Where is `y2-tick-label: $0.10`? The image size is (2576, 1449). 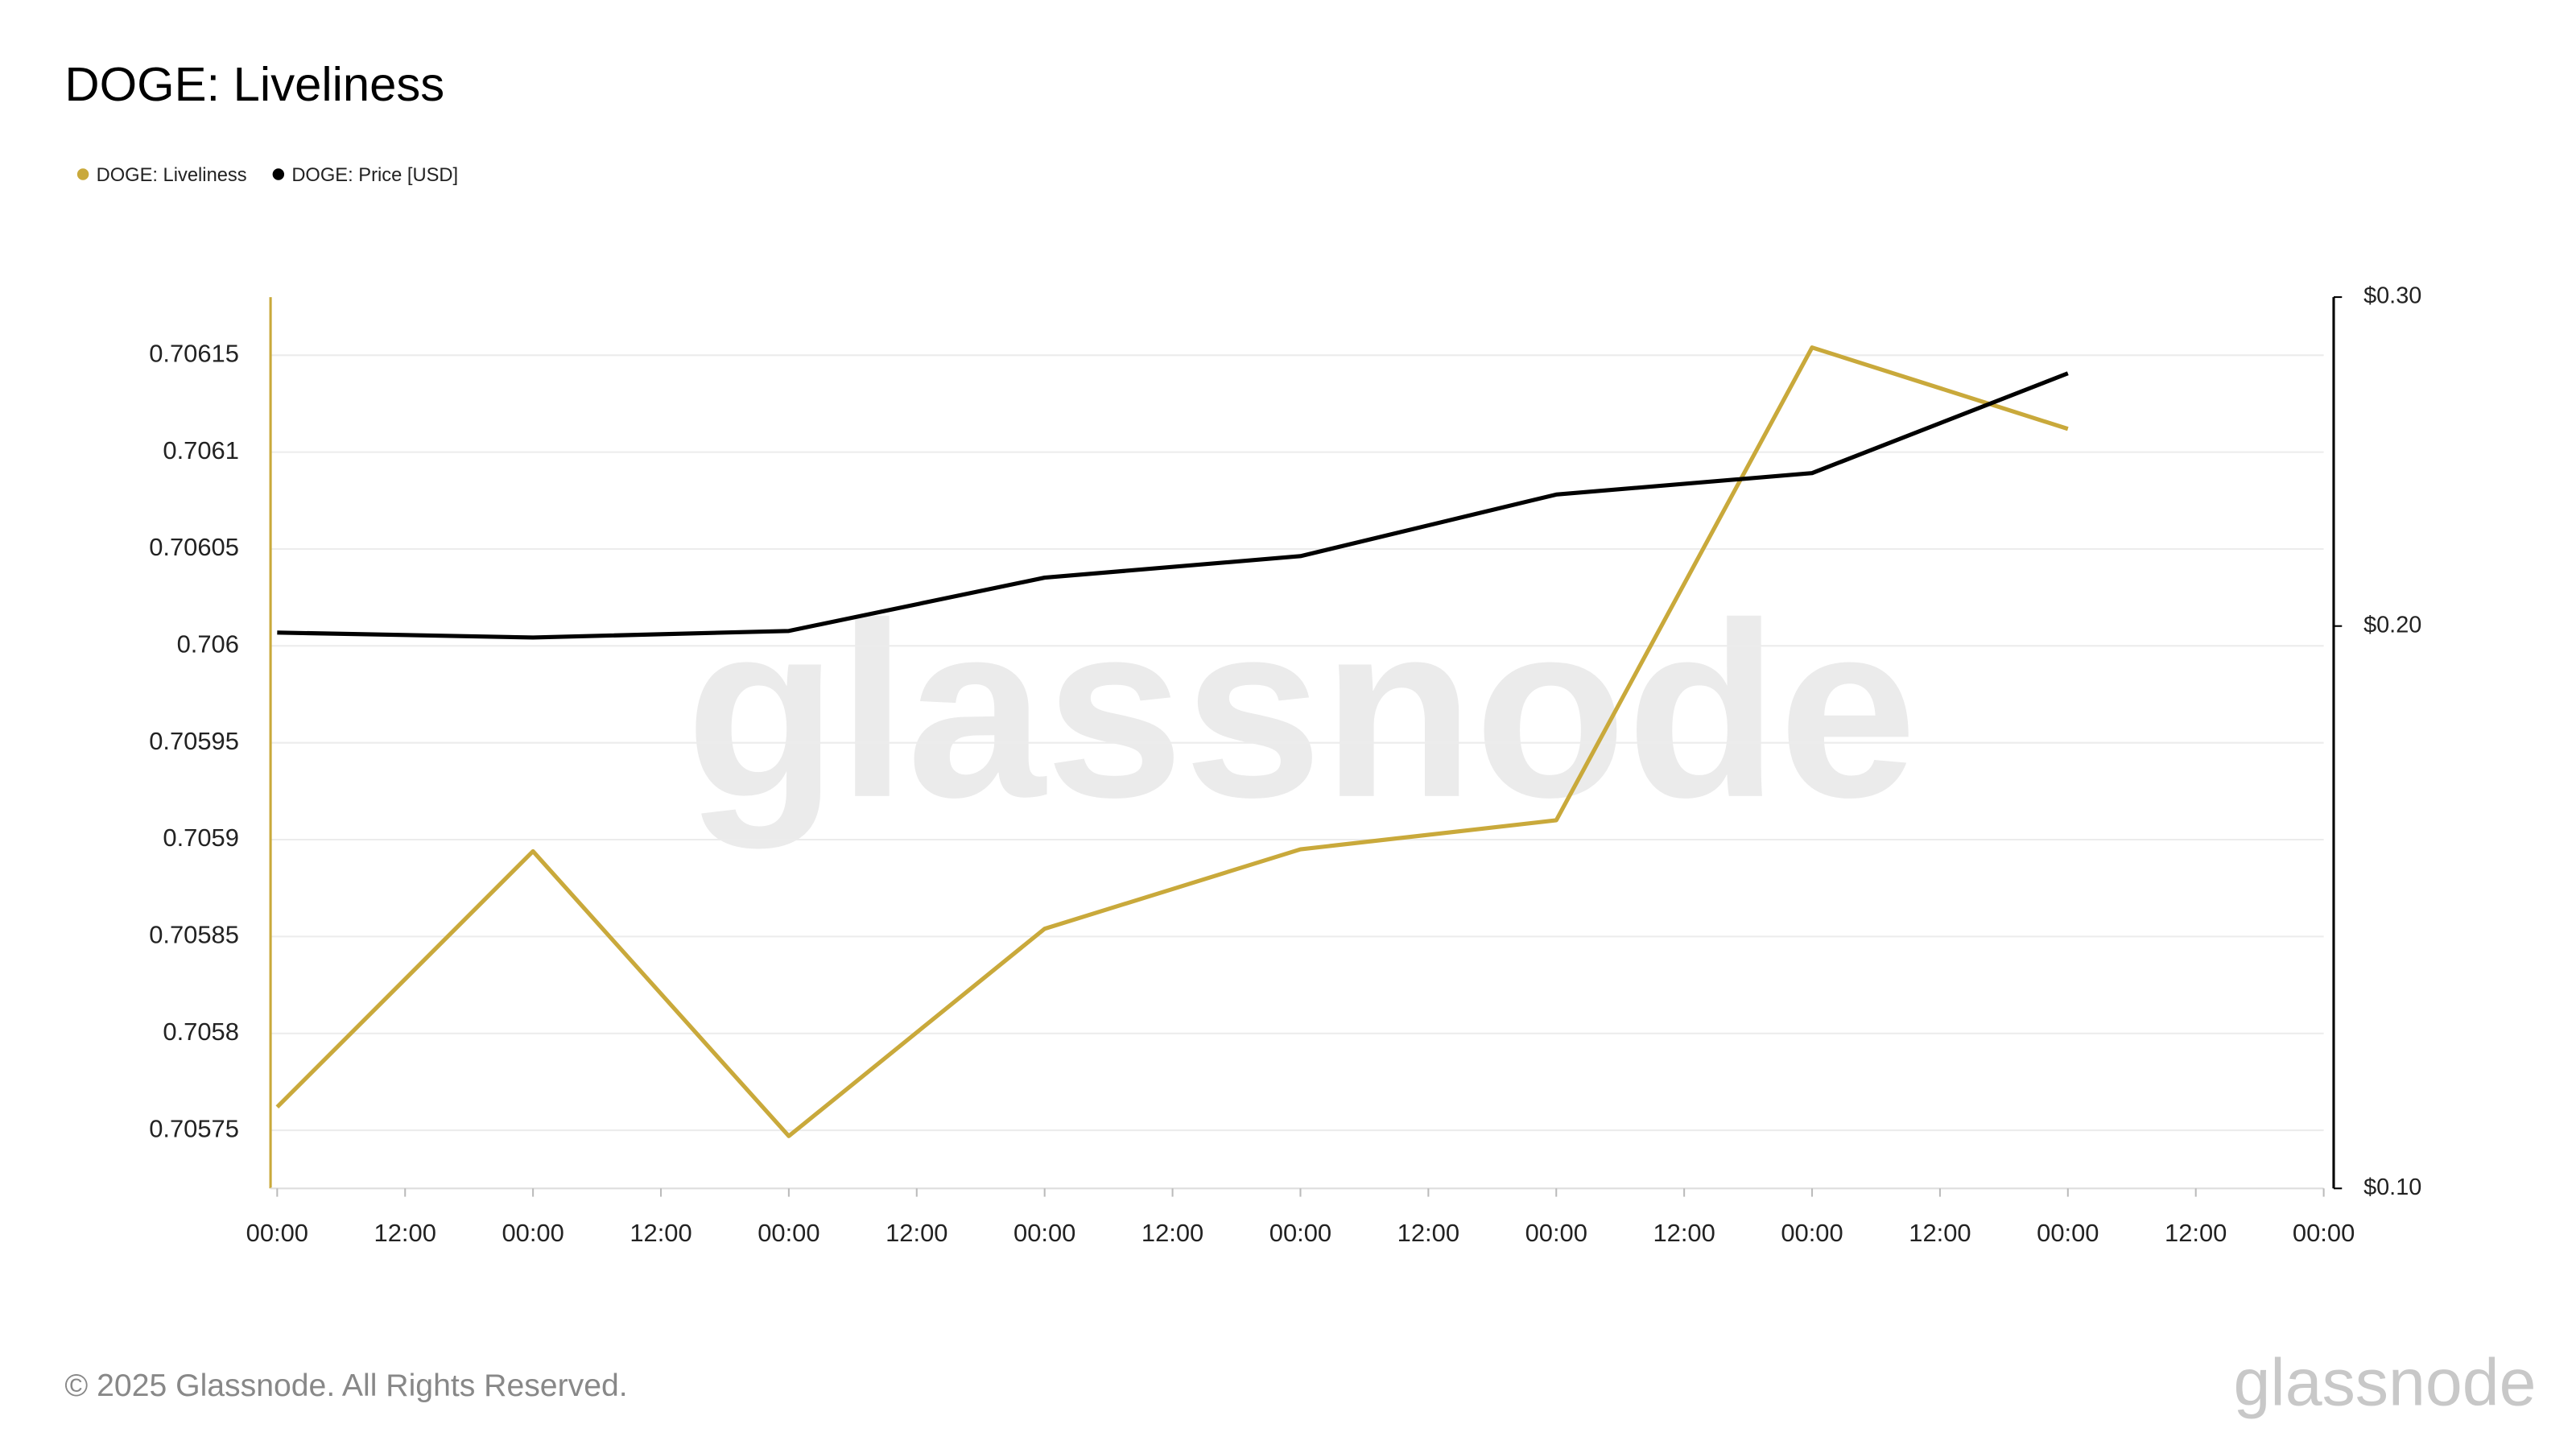
y2-tick-label: $0.10 is located at coordinates (2392, 1187).